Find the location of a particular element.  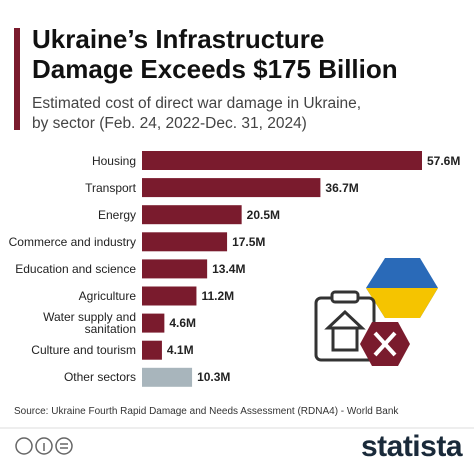

value-label: 36.7M is located at coordinates (342, 187).